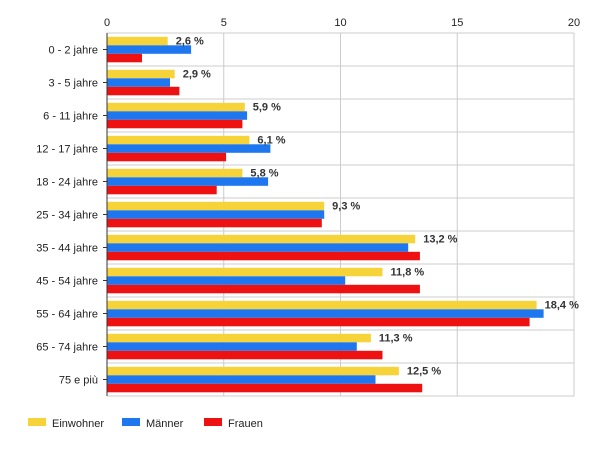  I want to click on legend: Einwohner Männer Frauen, so click(145, 424).